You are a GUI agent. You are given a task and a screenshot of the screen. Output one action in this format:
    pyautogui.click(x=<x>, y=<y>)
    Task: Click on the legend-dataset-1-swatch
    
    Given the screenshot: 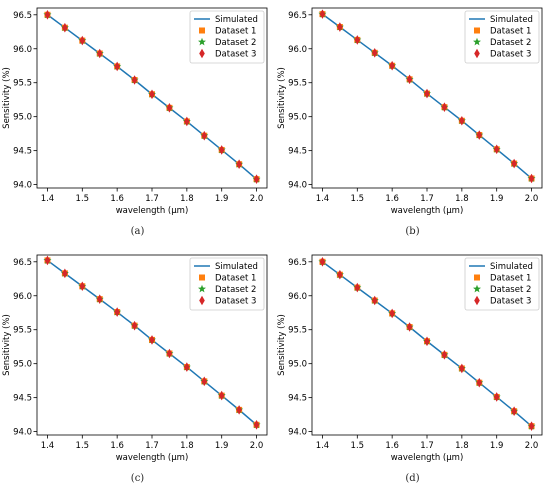 What is the action you would take?
    pyautogui.click(x=202, y=30)
    